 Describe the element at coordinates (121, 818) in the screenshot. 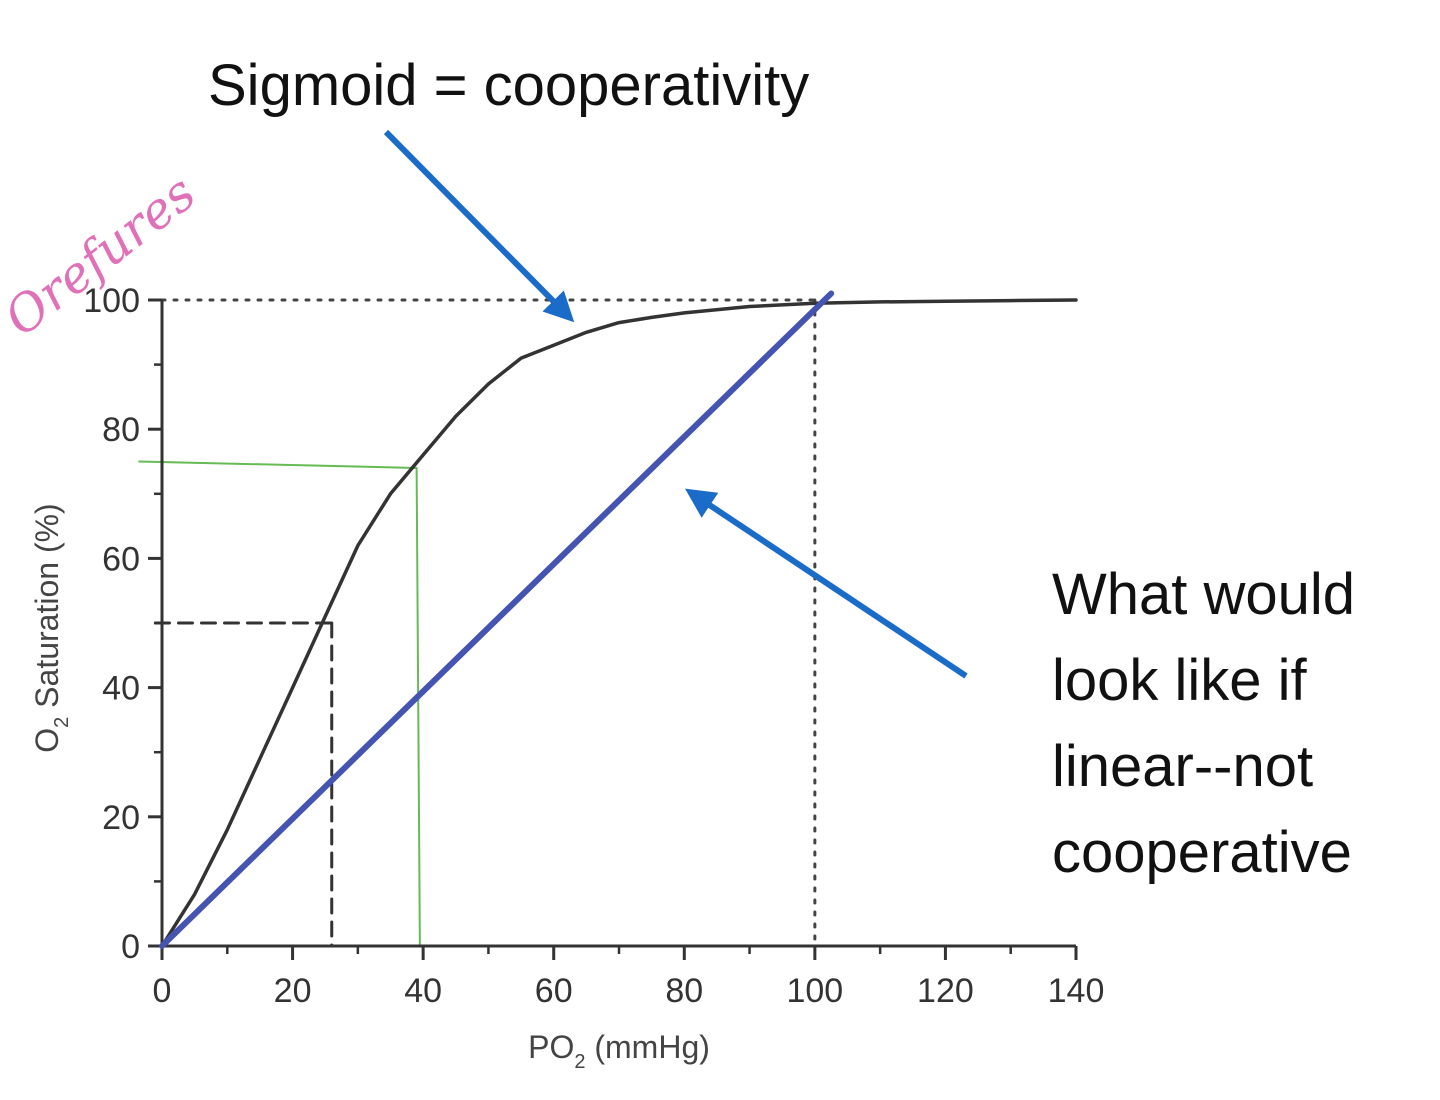

I see `y-tick-label: 20` at that location.